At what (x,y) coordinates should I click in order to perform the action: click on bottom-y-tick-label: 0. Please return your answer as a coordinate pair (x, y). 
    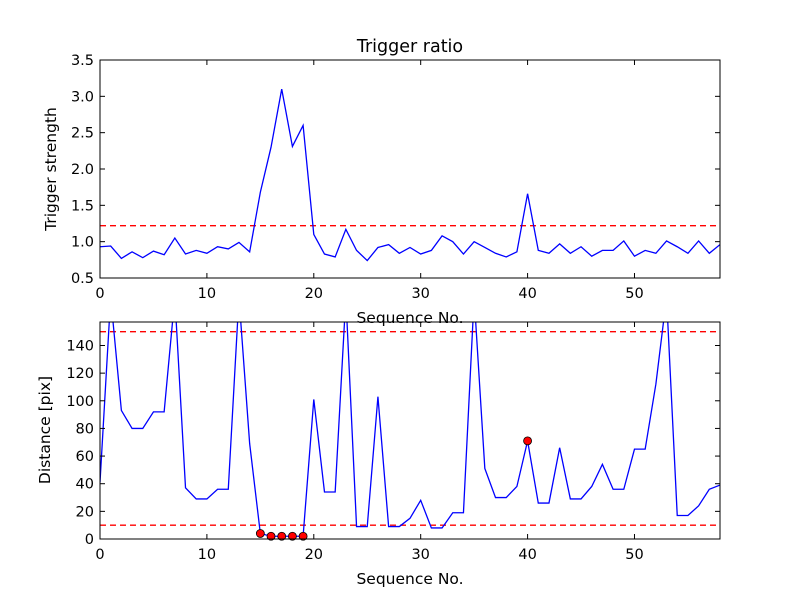
    Looking at the image, I should click on (89, 540).